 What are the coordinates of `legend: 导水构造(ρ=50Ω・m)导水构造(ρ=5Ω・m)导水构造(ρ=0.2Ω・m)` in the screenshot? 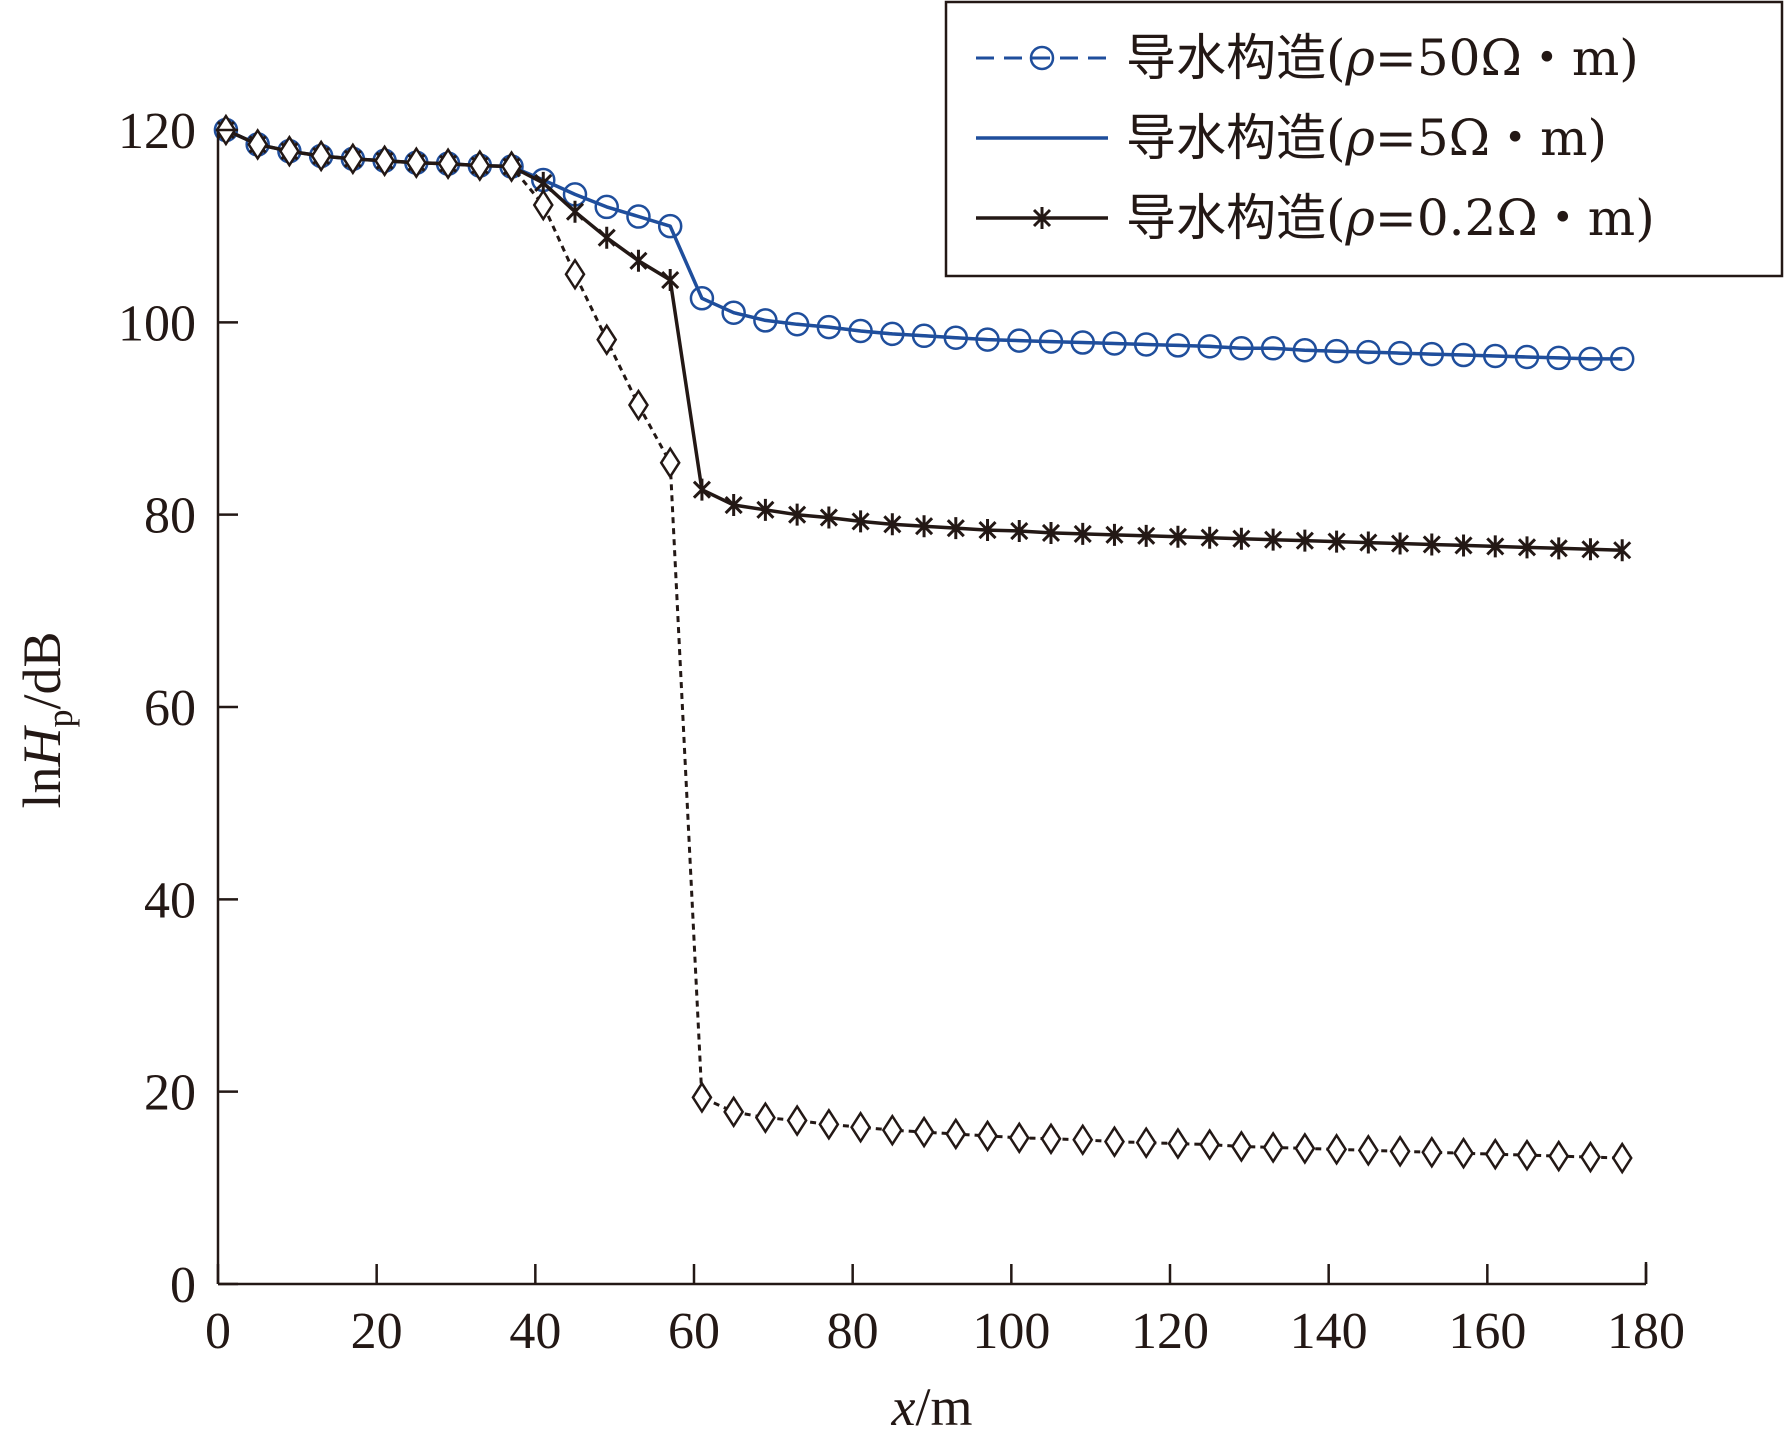 It's located at (1364, 139).